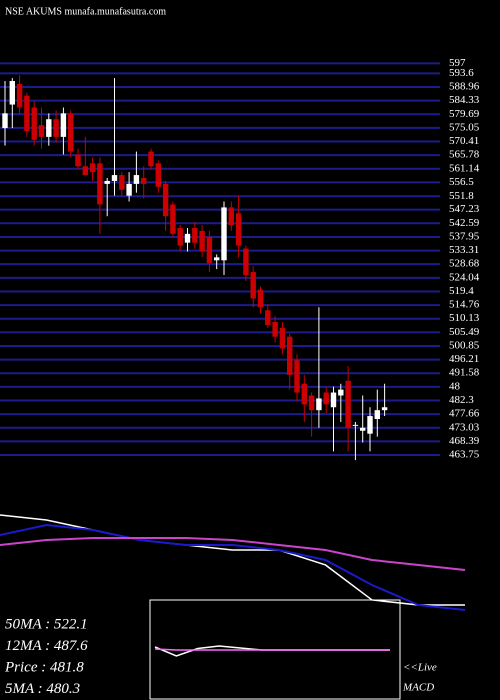 This screenshot has width=500, height=700. I want to click on y-tick-label: 524.04, so click(464, 277).